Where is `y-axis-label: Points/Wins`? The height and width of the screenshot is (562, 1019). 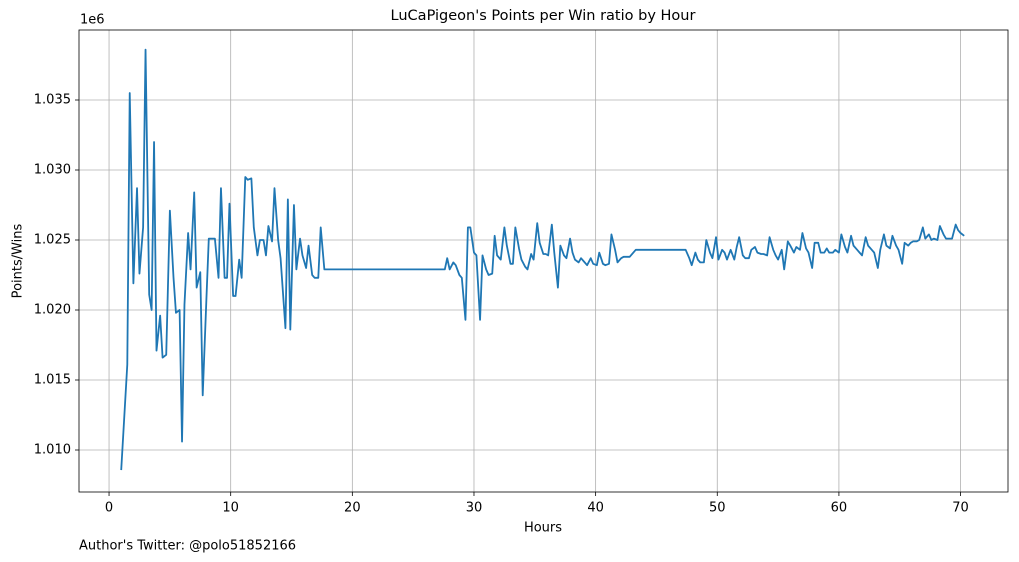 y-axis-label: Points/Wins is located at coordinates (18, 260).